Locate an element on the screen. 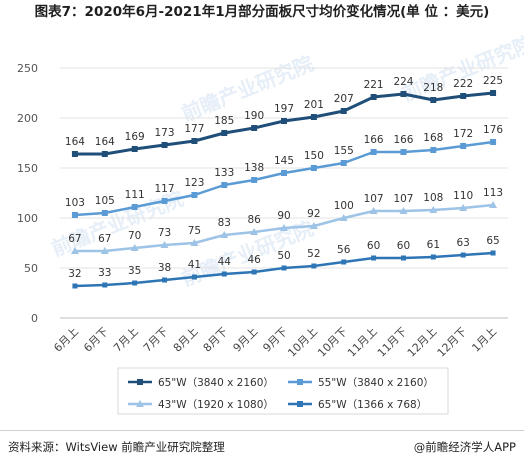 The width and height of the screenshot is (524, 464). x-tick-label: 11月上 is located at coordinates (362, 342).